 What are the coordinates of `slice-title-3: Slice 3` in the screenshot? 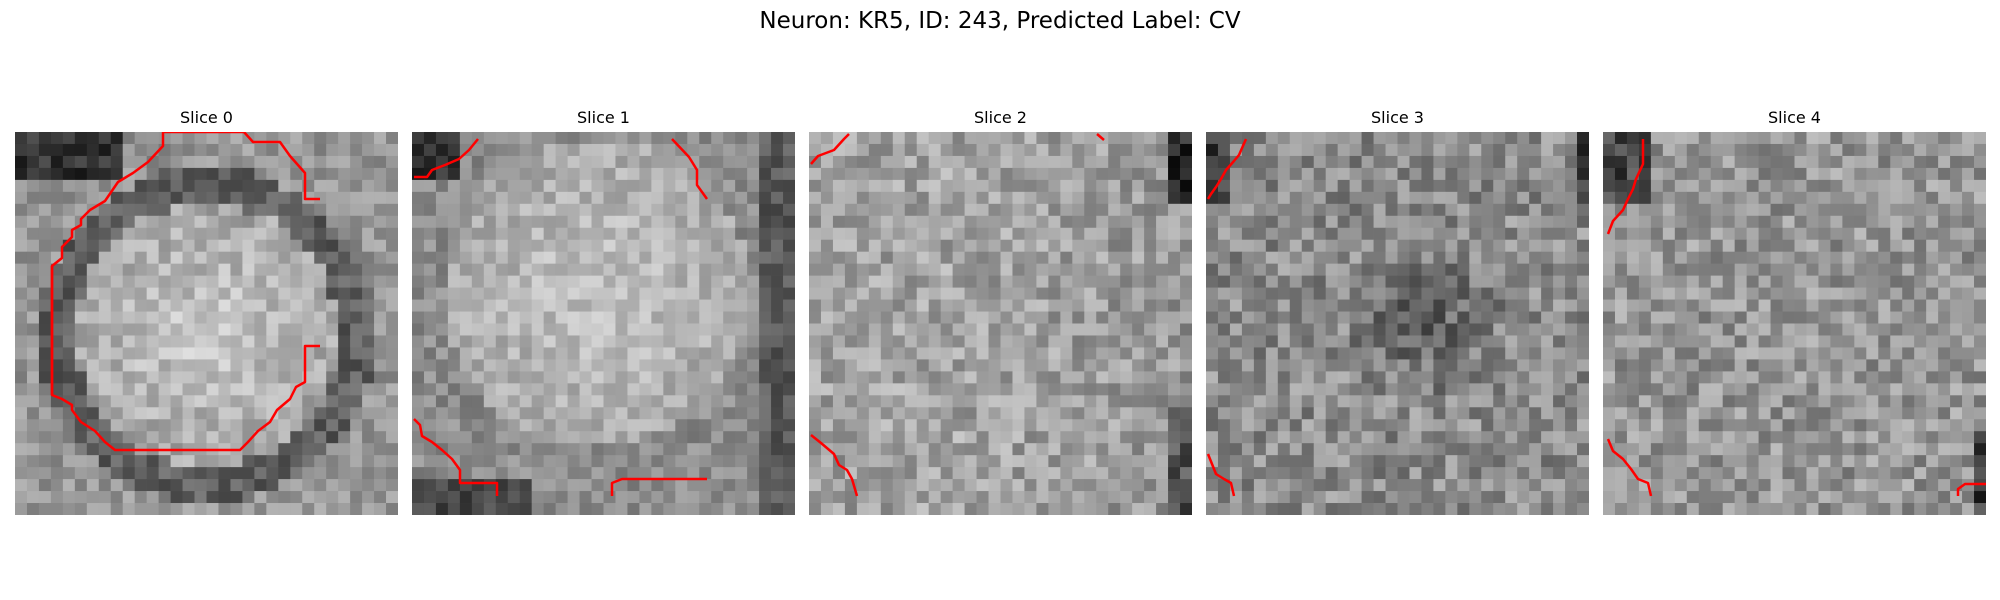 It's located at (1397, 117).